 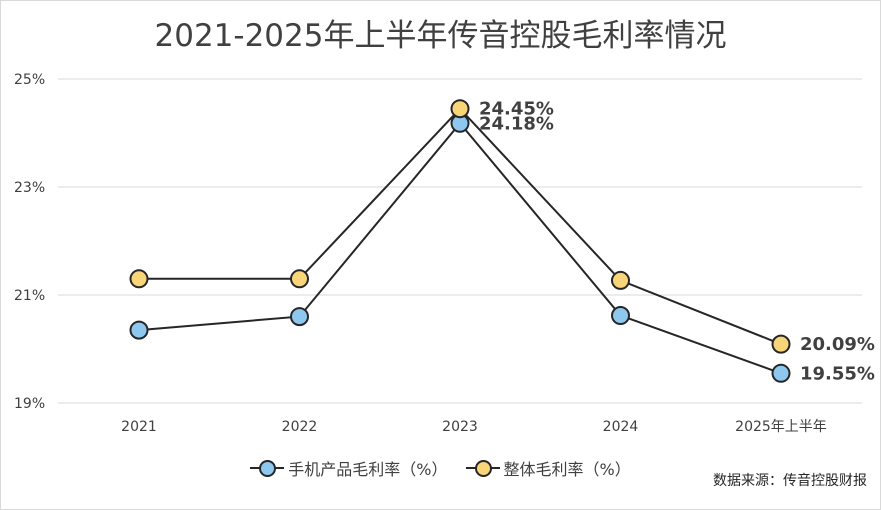 What do you see at coordinates (440, 36) in the screenshot?
I see `chart-title: 2021-2025年上半年传音控股毛利率情况` at bounding box center [440, 36].